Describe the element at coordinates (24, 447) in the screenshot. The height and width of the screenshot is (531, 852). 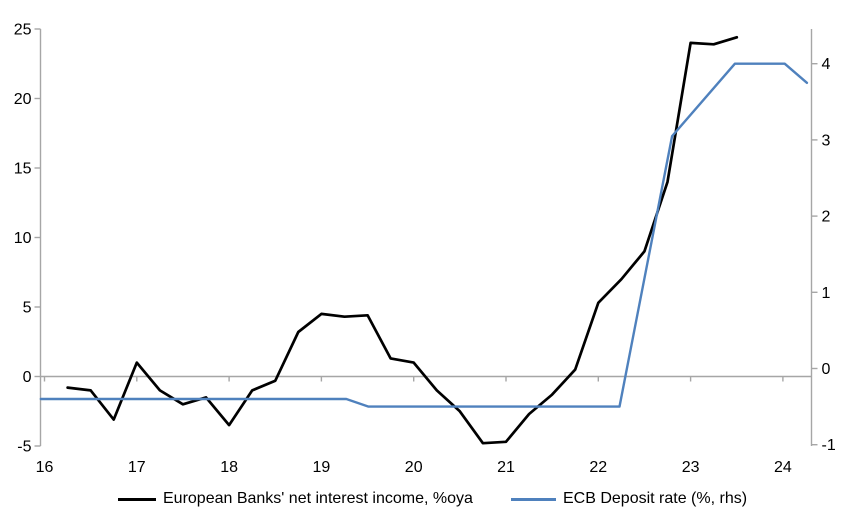
I see `left-axis-tick-label: -5` at that location.